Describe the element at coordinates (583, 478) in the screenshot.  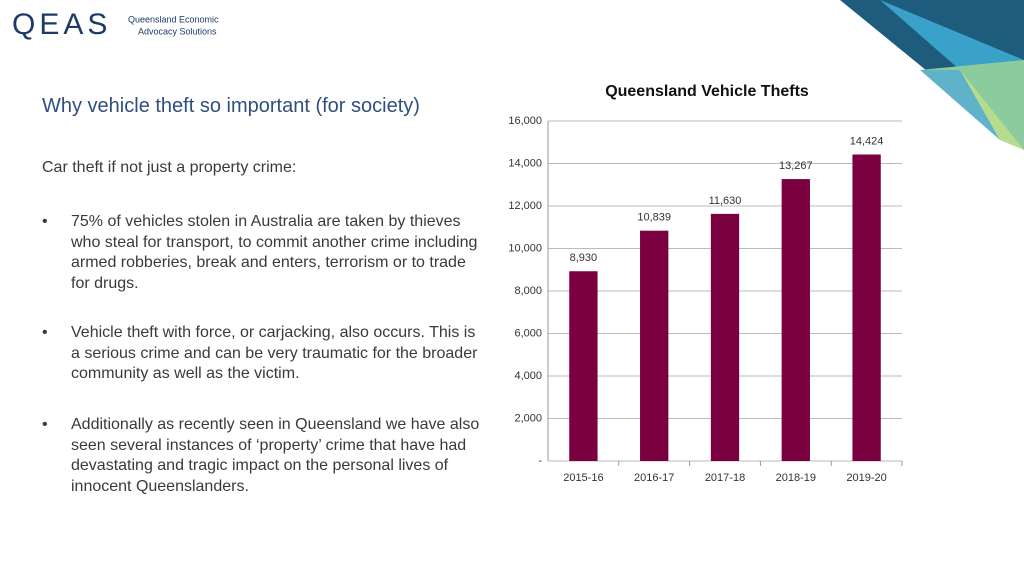
I see `x-tick-label: 2015-16` at that location.